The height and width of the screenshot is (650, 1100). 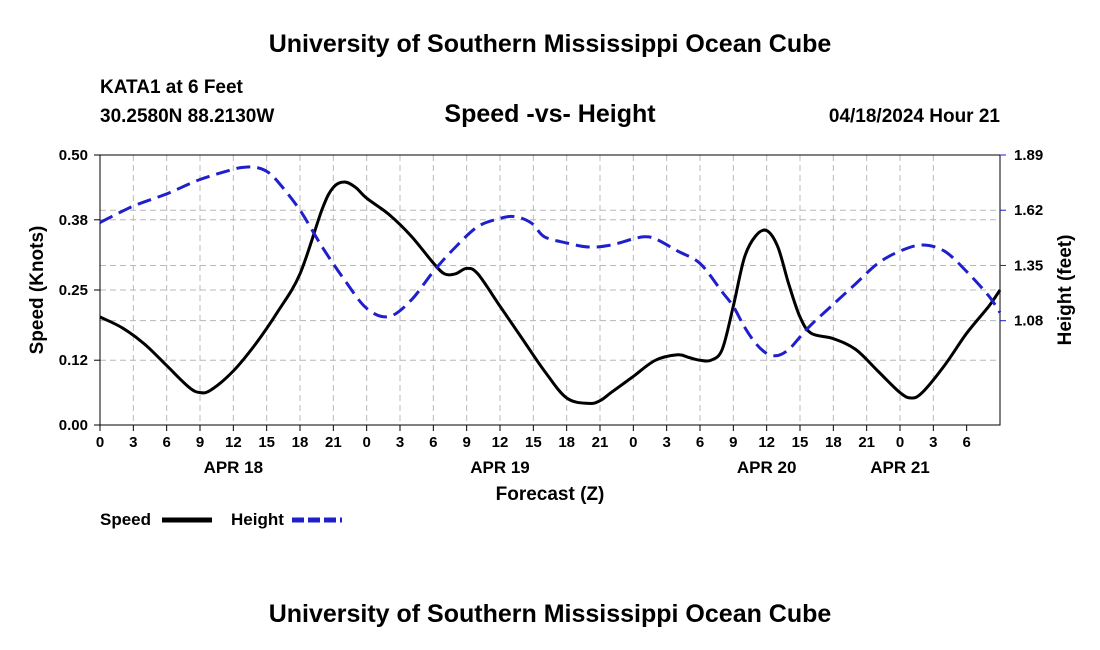 What do you see at coordinates (1065, 290) in the screenshot?
I see `y2-axis-label: Height (feet)` at bounding box center [1065, 290].